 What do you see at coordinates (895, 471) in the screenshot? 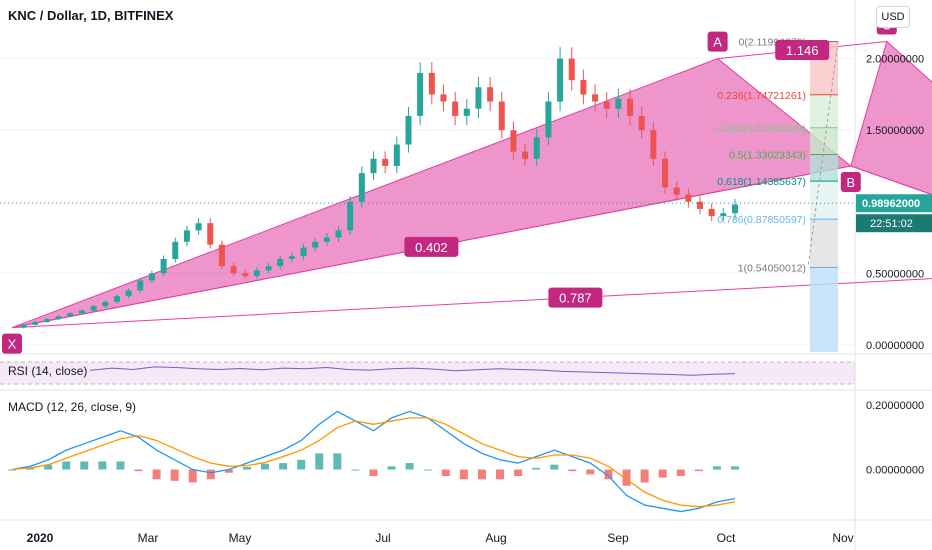
I see `macd-axis-tick: 0.00000000` at bounding box center [895, 471].